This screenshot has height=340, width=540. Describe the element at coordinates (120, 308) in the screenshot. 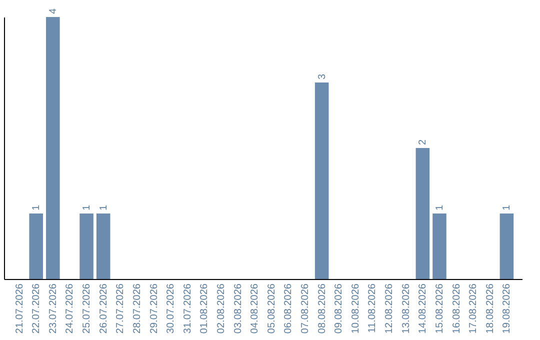

I see `x-tick-label: 27.07.2026` at that location.